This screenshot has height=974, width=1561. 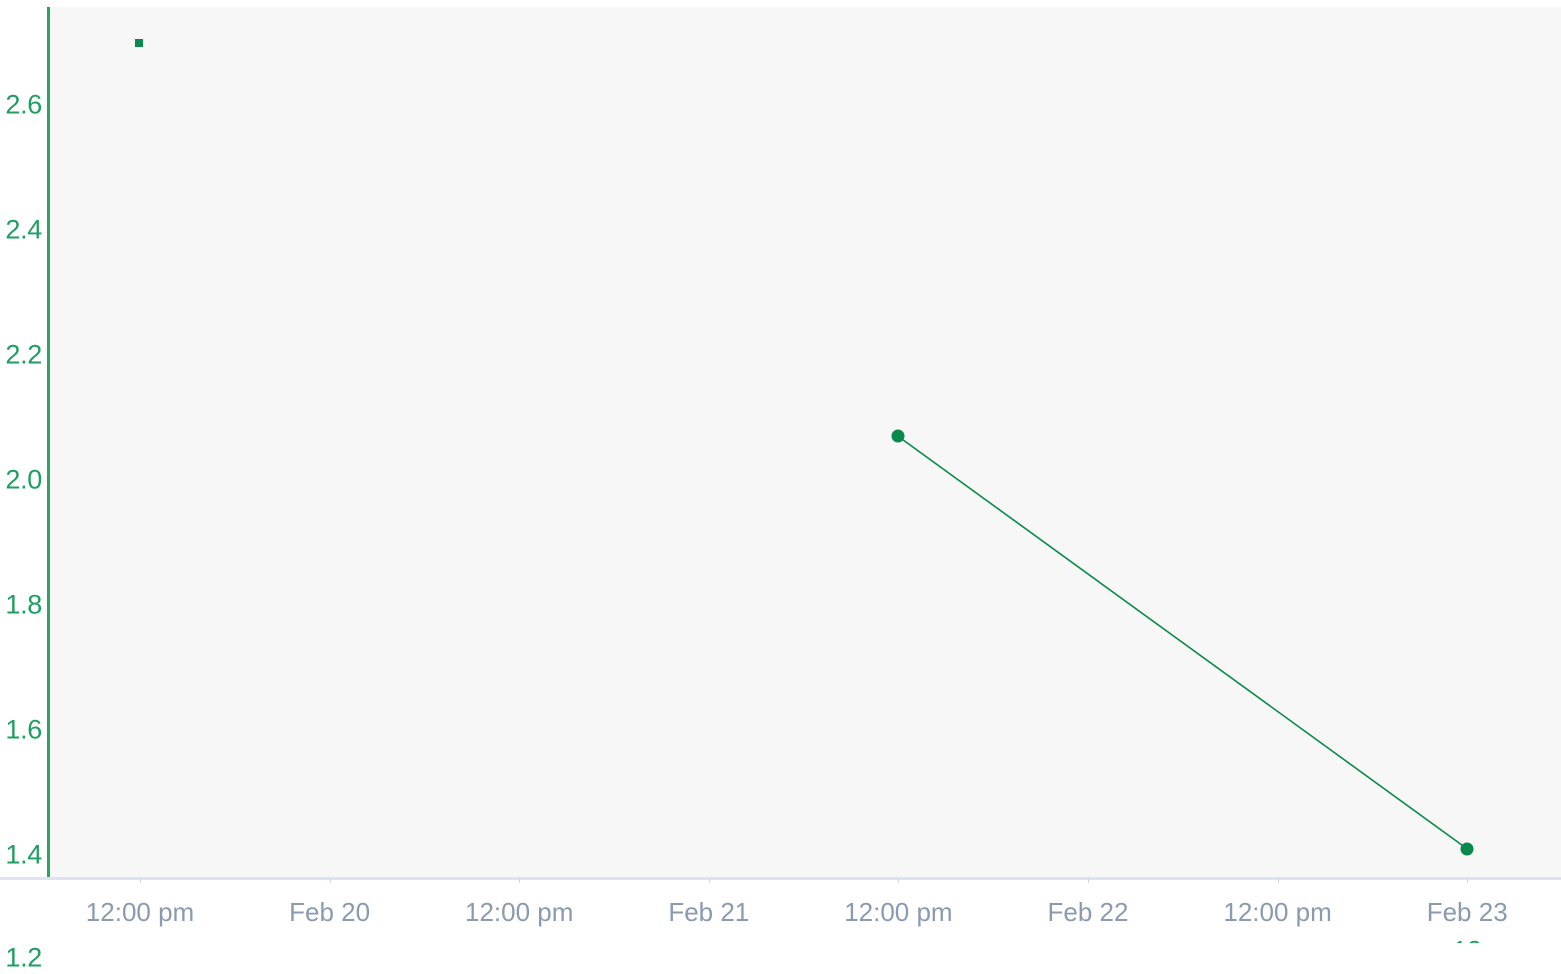 What do you see at coordinates (330, 912) in the screenshot?
I see `x-axis-tick-label: Feb 20` at bounding box center [330, 912].